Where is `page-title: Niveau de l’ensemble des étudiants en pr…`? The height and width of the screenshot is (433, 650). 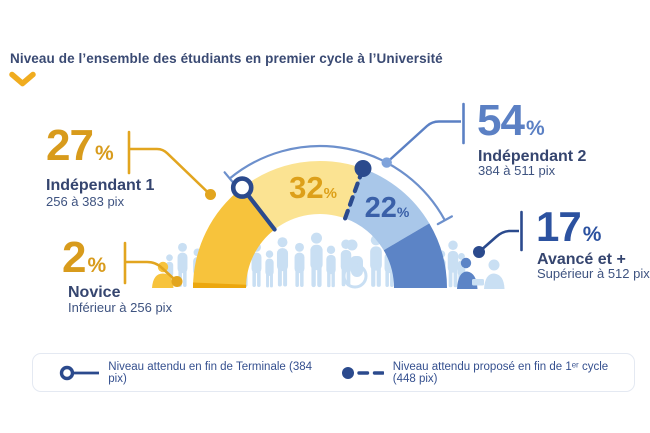
page-title: Niveau de l’ensemble des étudiants en pr… is located at coordinates (226, 58).